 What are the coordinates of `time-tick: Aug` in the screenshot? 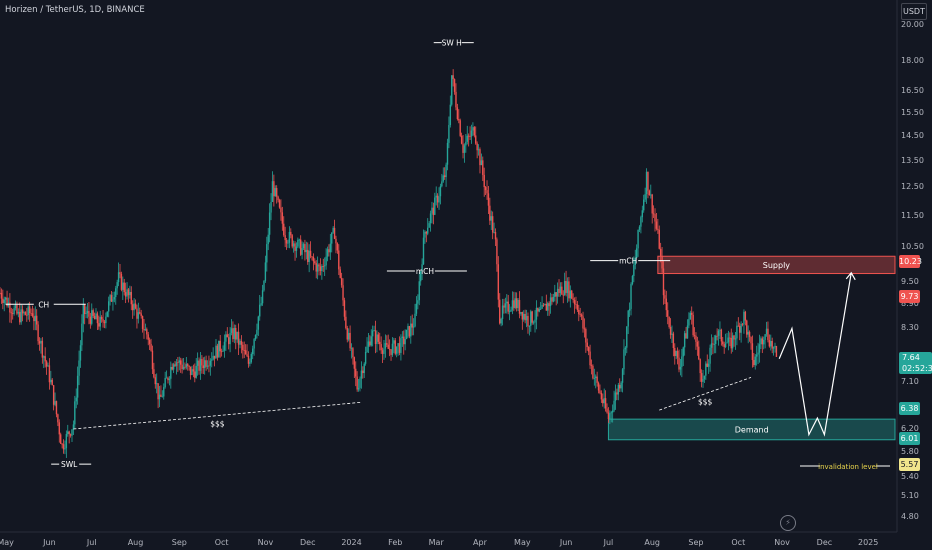 It's located at (135, 542).